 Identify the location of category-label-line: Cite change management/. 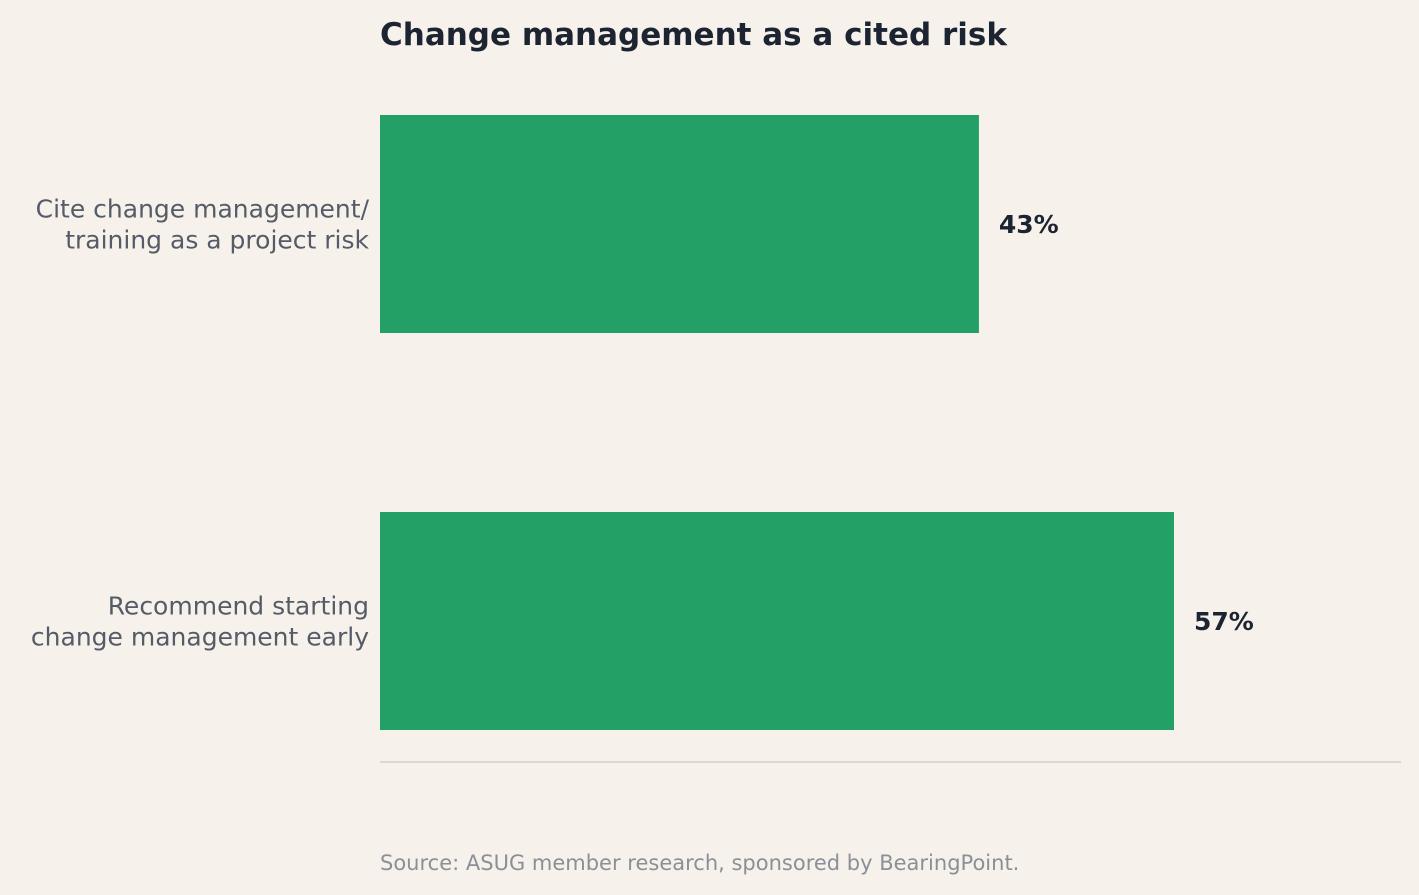
(203, 209).